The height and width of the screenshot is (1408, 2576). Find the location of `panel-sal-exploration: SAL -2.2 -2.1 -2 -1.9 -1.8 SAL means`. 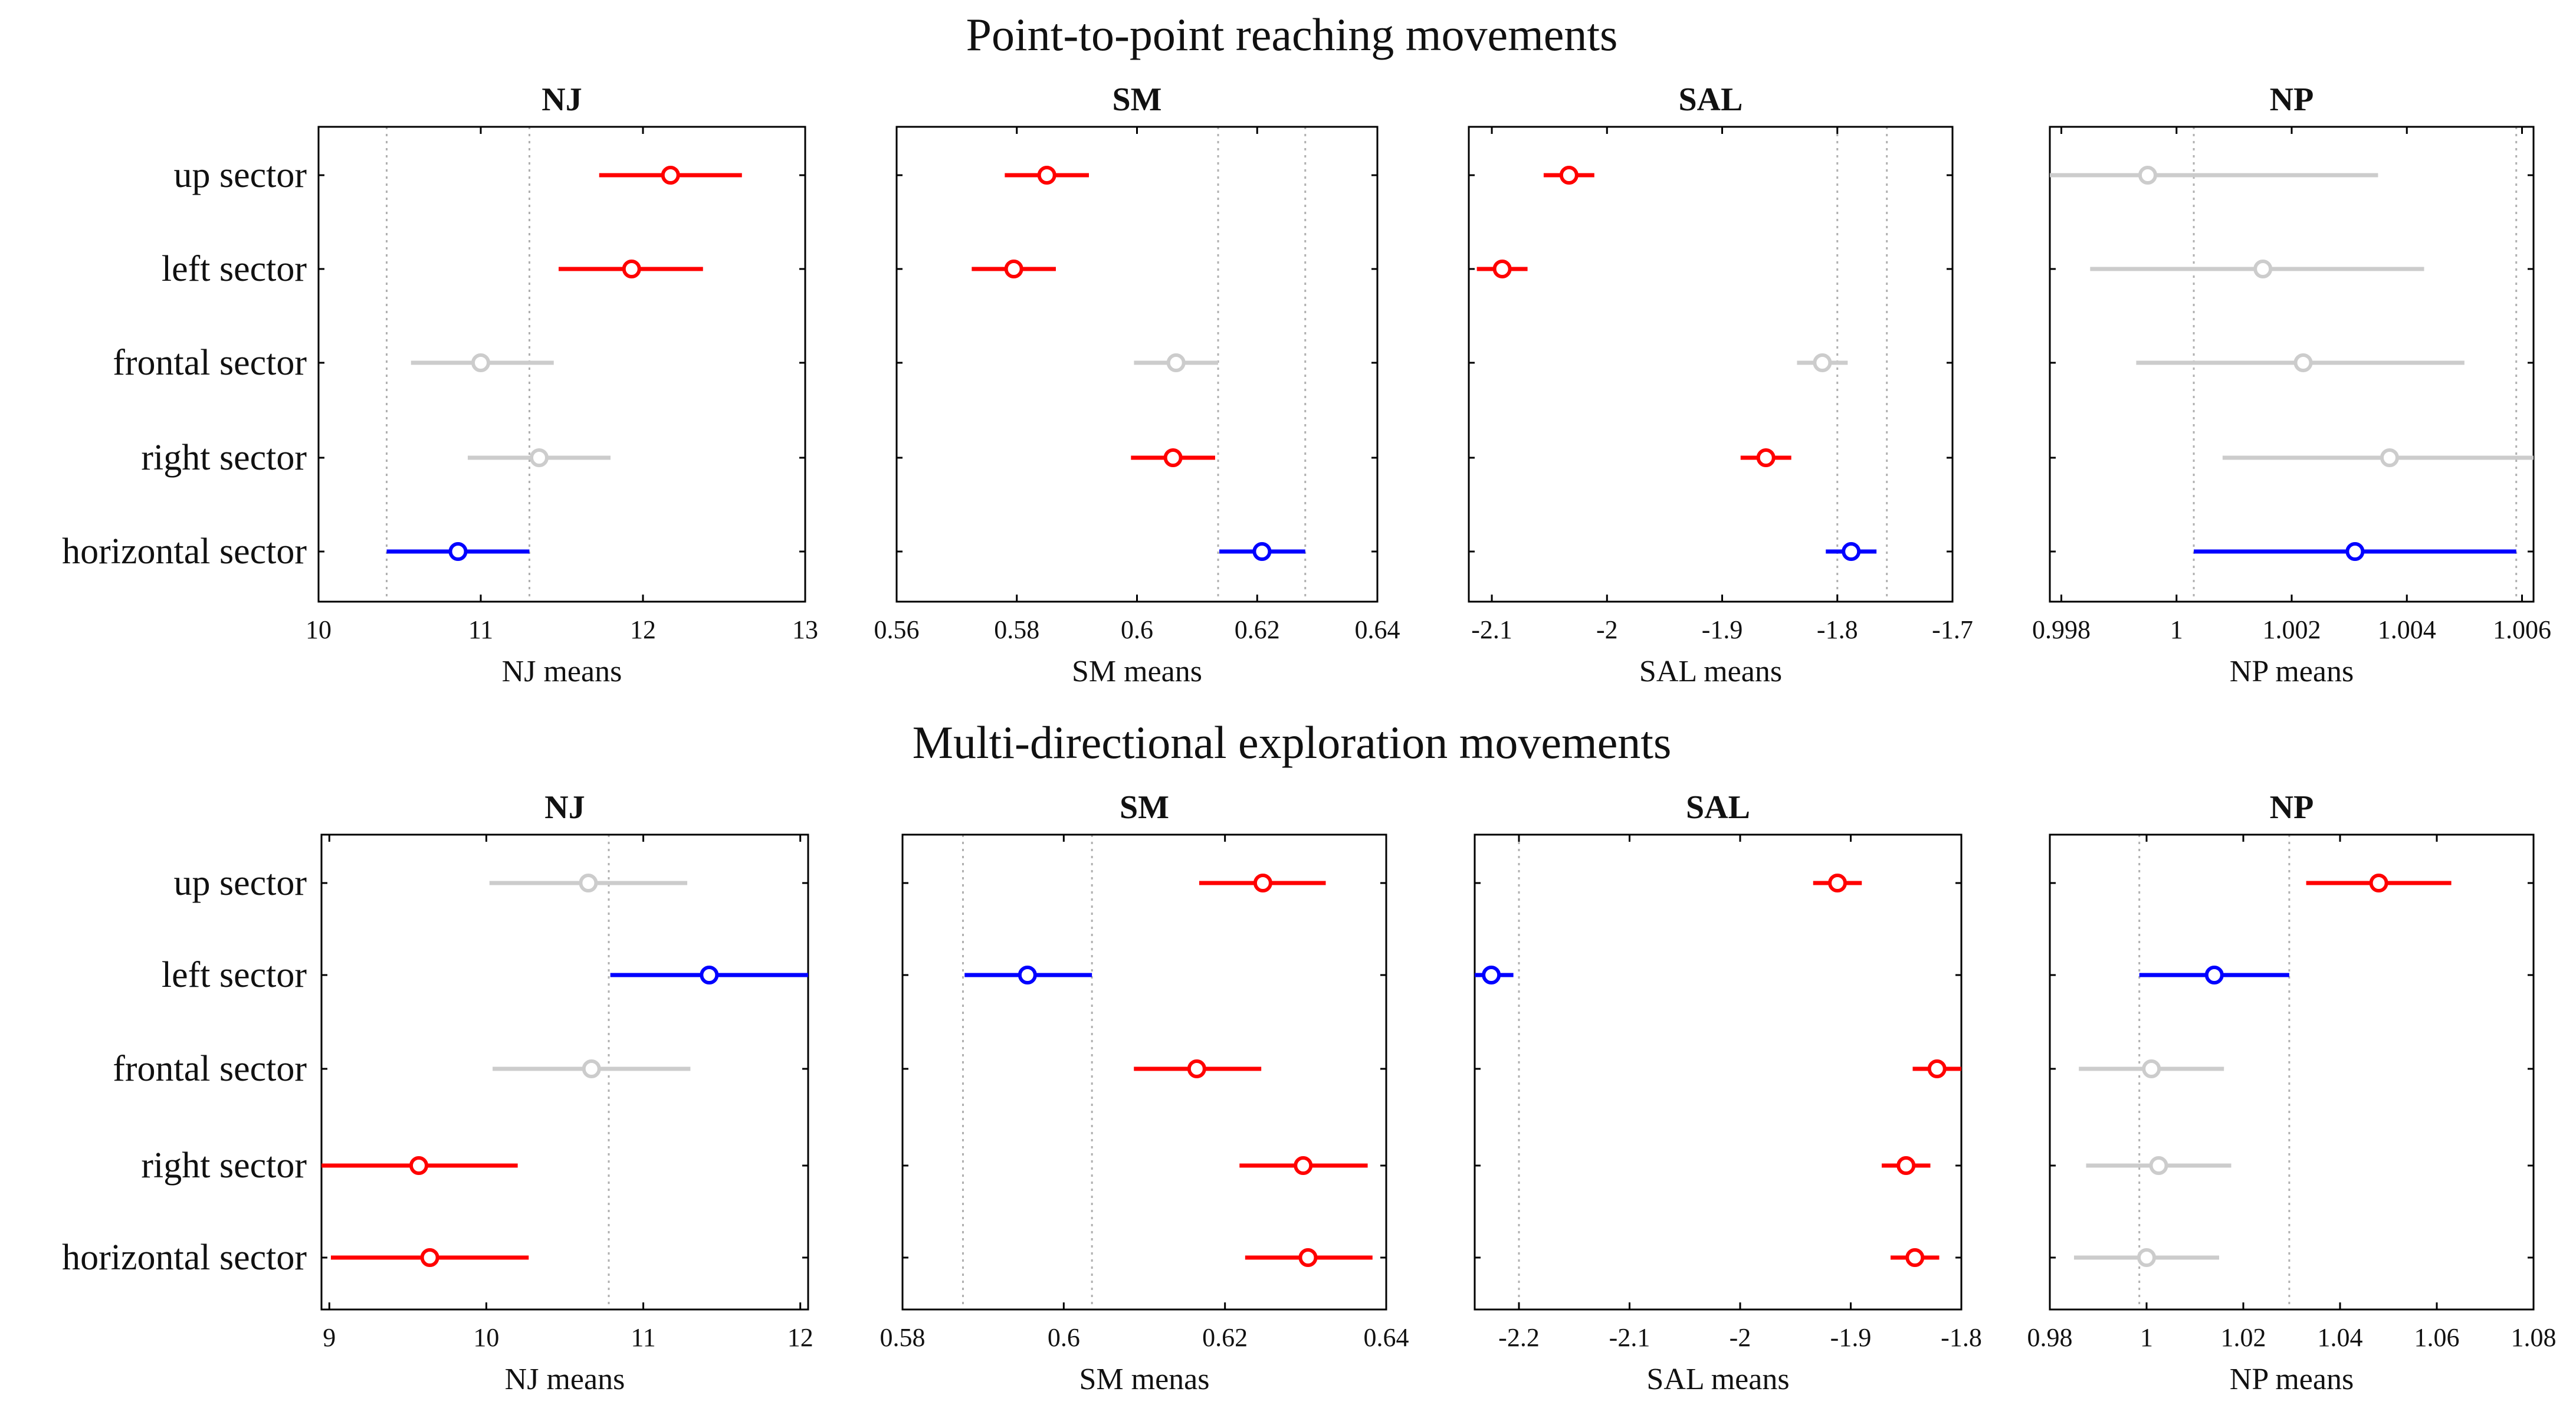

panel-sal-exploration: SAL -2.2 -2.1 -2 -1.9 -1.8 SAL means is located at coordinates (1728, 1092).